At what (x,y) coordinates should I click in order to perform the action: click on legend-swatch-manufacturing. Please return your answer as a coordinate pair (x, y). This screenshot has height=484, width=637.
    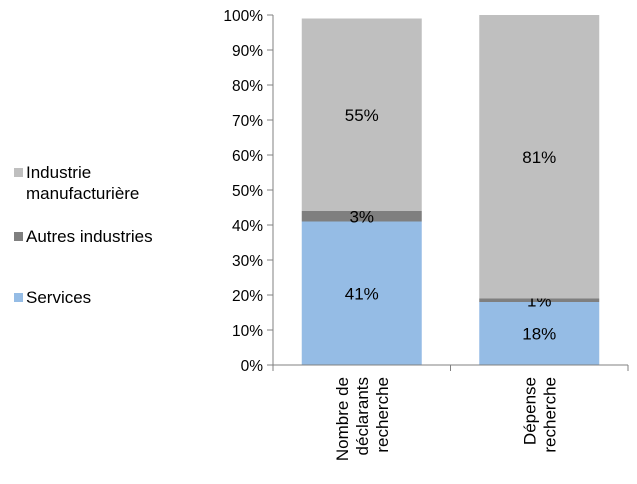
    Looking at the image, I should click on (18, 172).